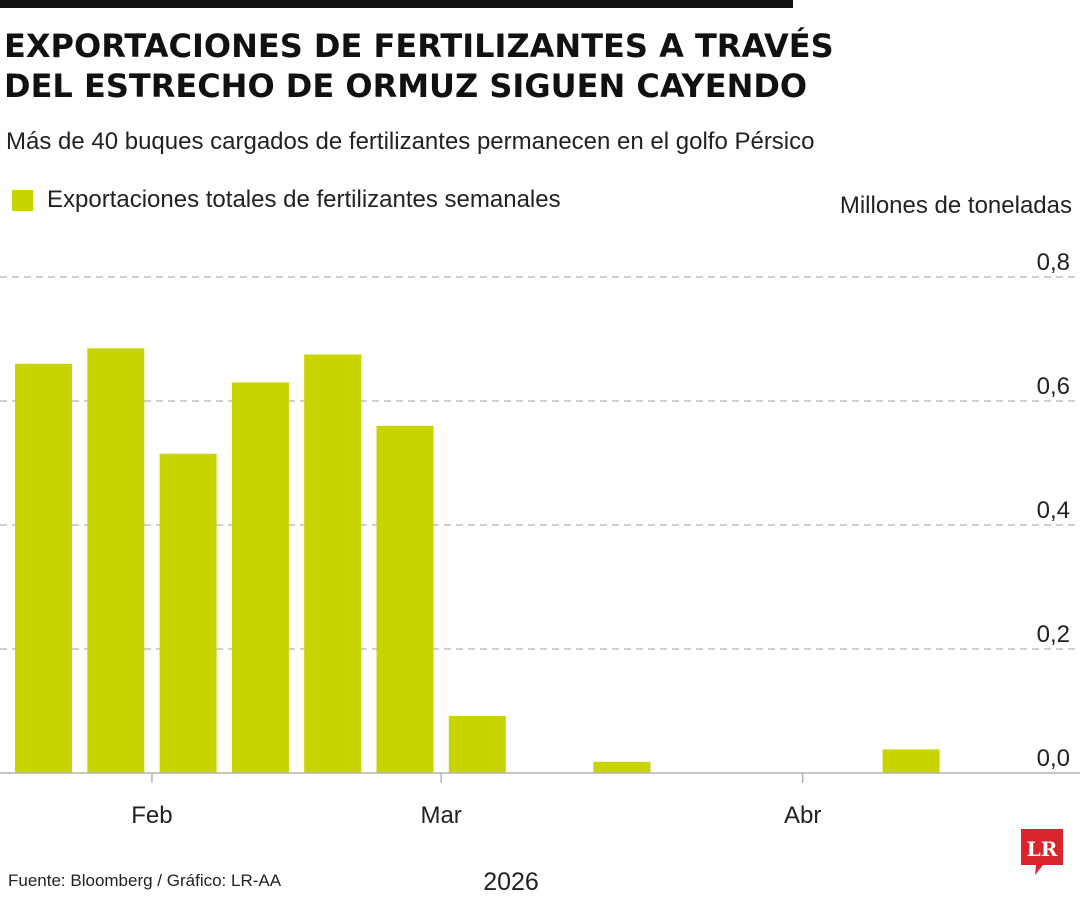  What do you see at coordinates (151, 815) in the screenshot?
I see `x-tick-label: Feb` at bounding box center [151, 815].